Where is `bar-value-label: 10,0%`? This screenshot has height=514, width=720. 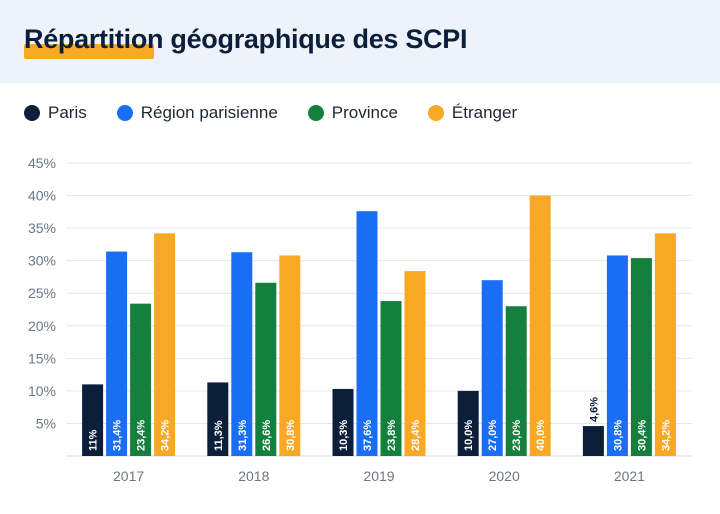 bar-value-label: 10,0% is located at coordinates (469, 435).